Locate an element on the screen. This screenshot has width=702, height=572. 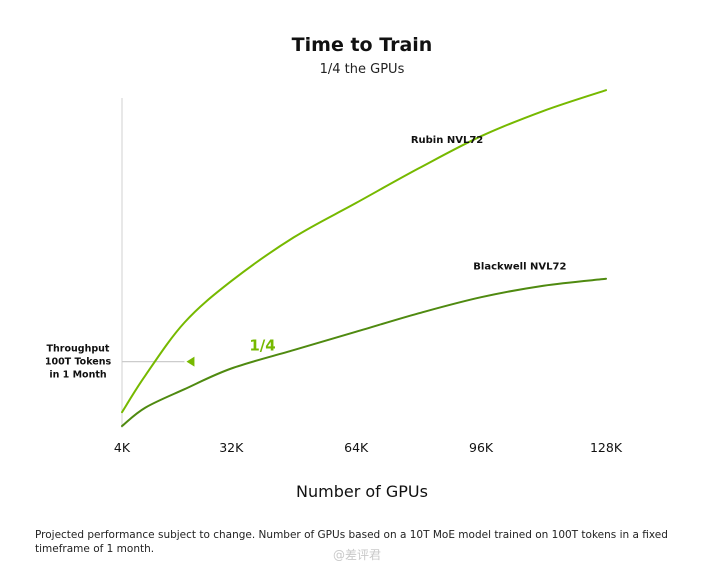
ratio-arrow-head is located at coordinates (190, 361).